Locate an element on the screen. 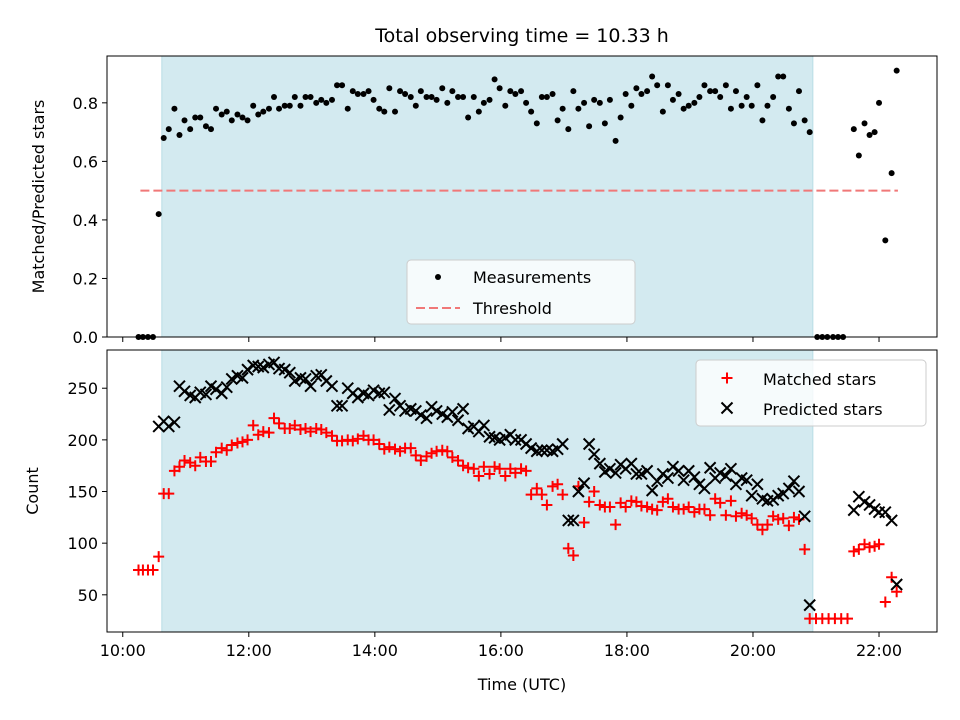 This screenshot has height=720, width=960. legend-bottom: Matched stars Predicted stars is located at coordinates (811, 393).